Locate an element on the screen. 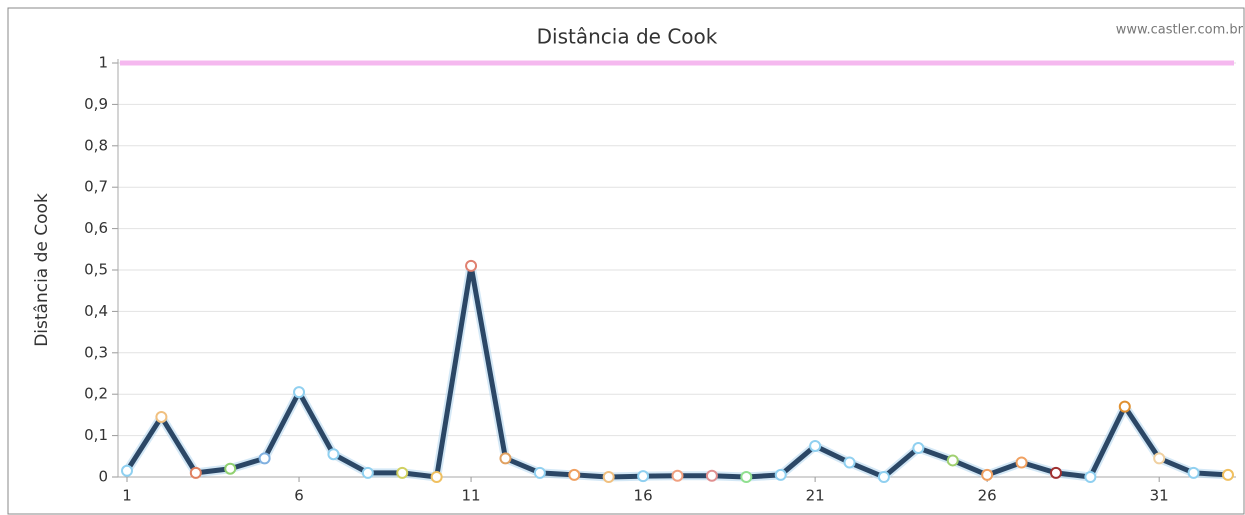 This screenshot has height=515, width=1245. y-tick-label: 0,1 is located at coordinates (96, 435).